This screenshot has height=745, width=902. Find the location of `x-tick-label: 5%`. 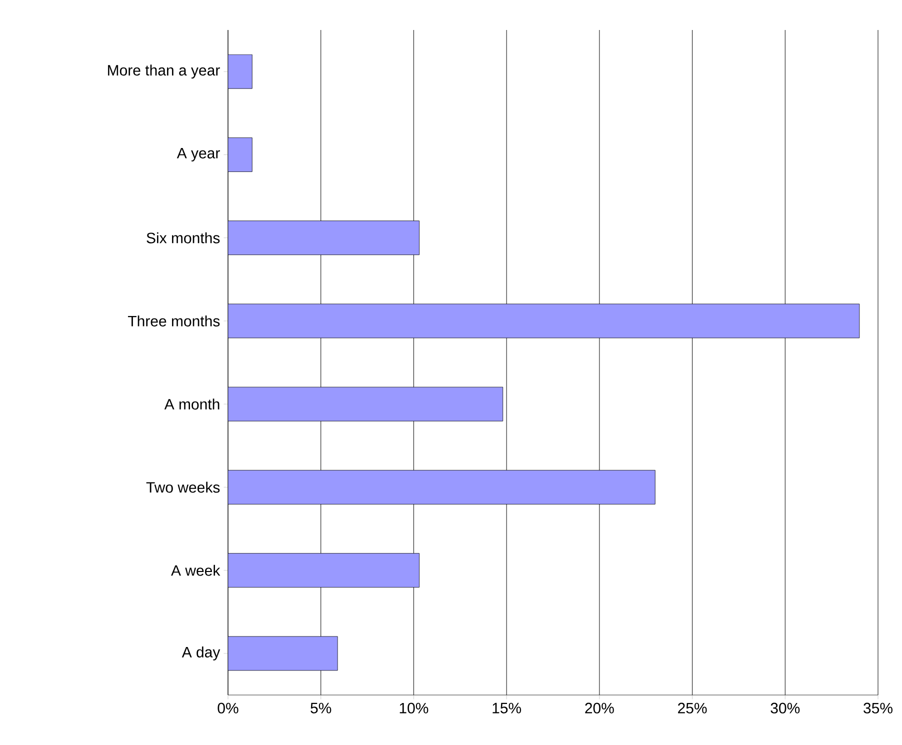

x-tick-label: 5% is located at coordinates (321, 708).